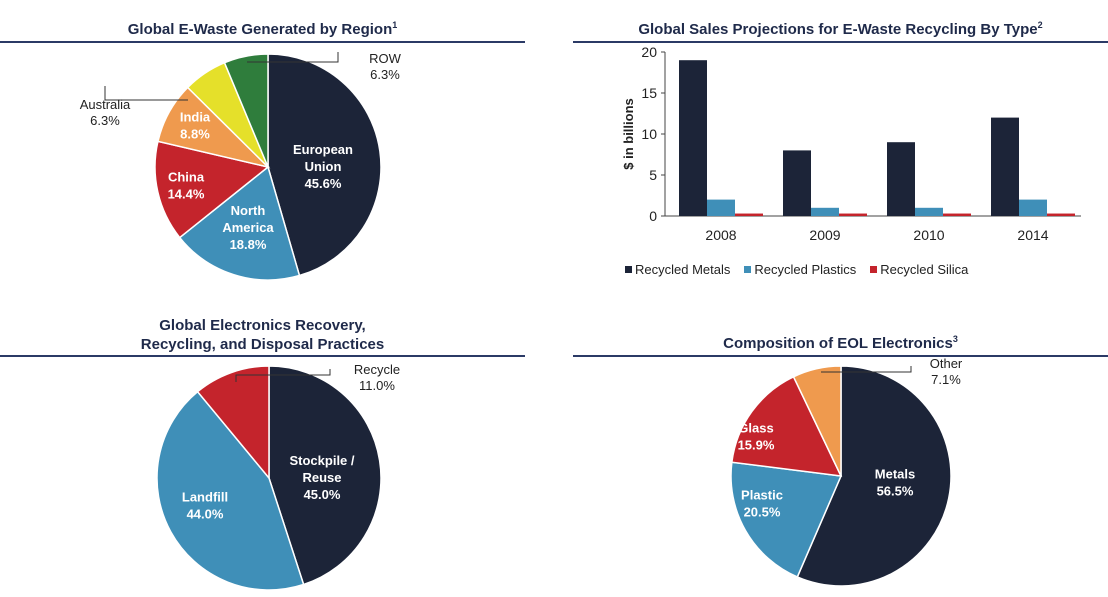 The image size is (1108, 597). I want to click on sales-bar-recycled-plastics-2008, so click(721, 207).